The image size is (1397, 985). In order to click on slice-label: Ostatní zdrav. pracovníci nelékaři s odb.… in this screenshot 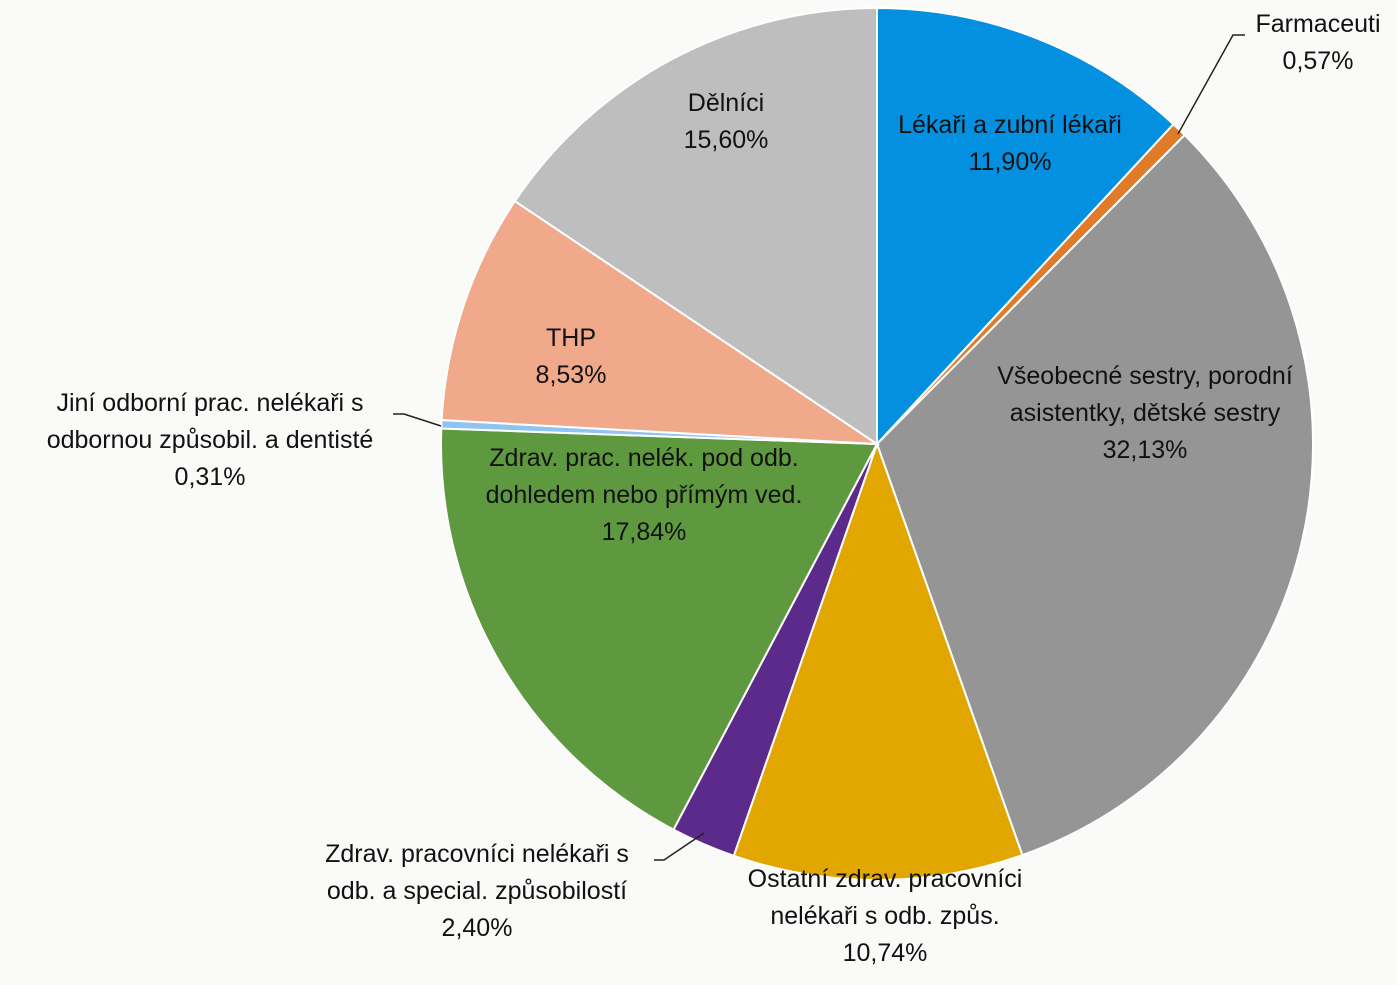, I will do `click(885, 916)`.